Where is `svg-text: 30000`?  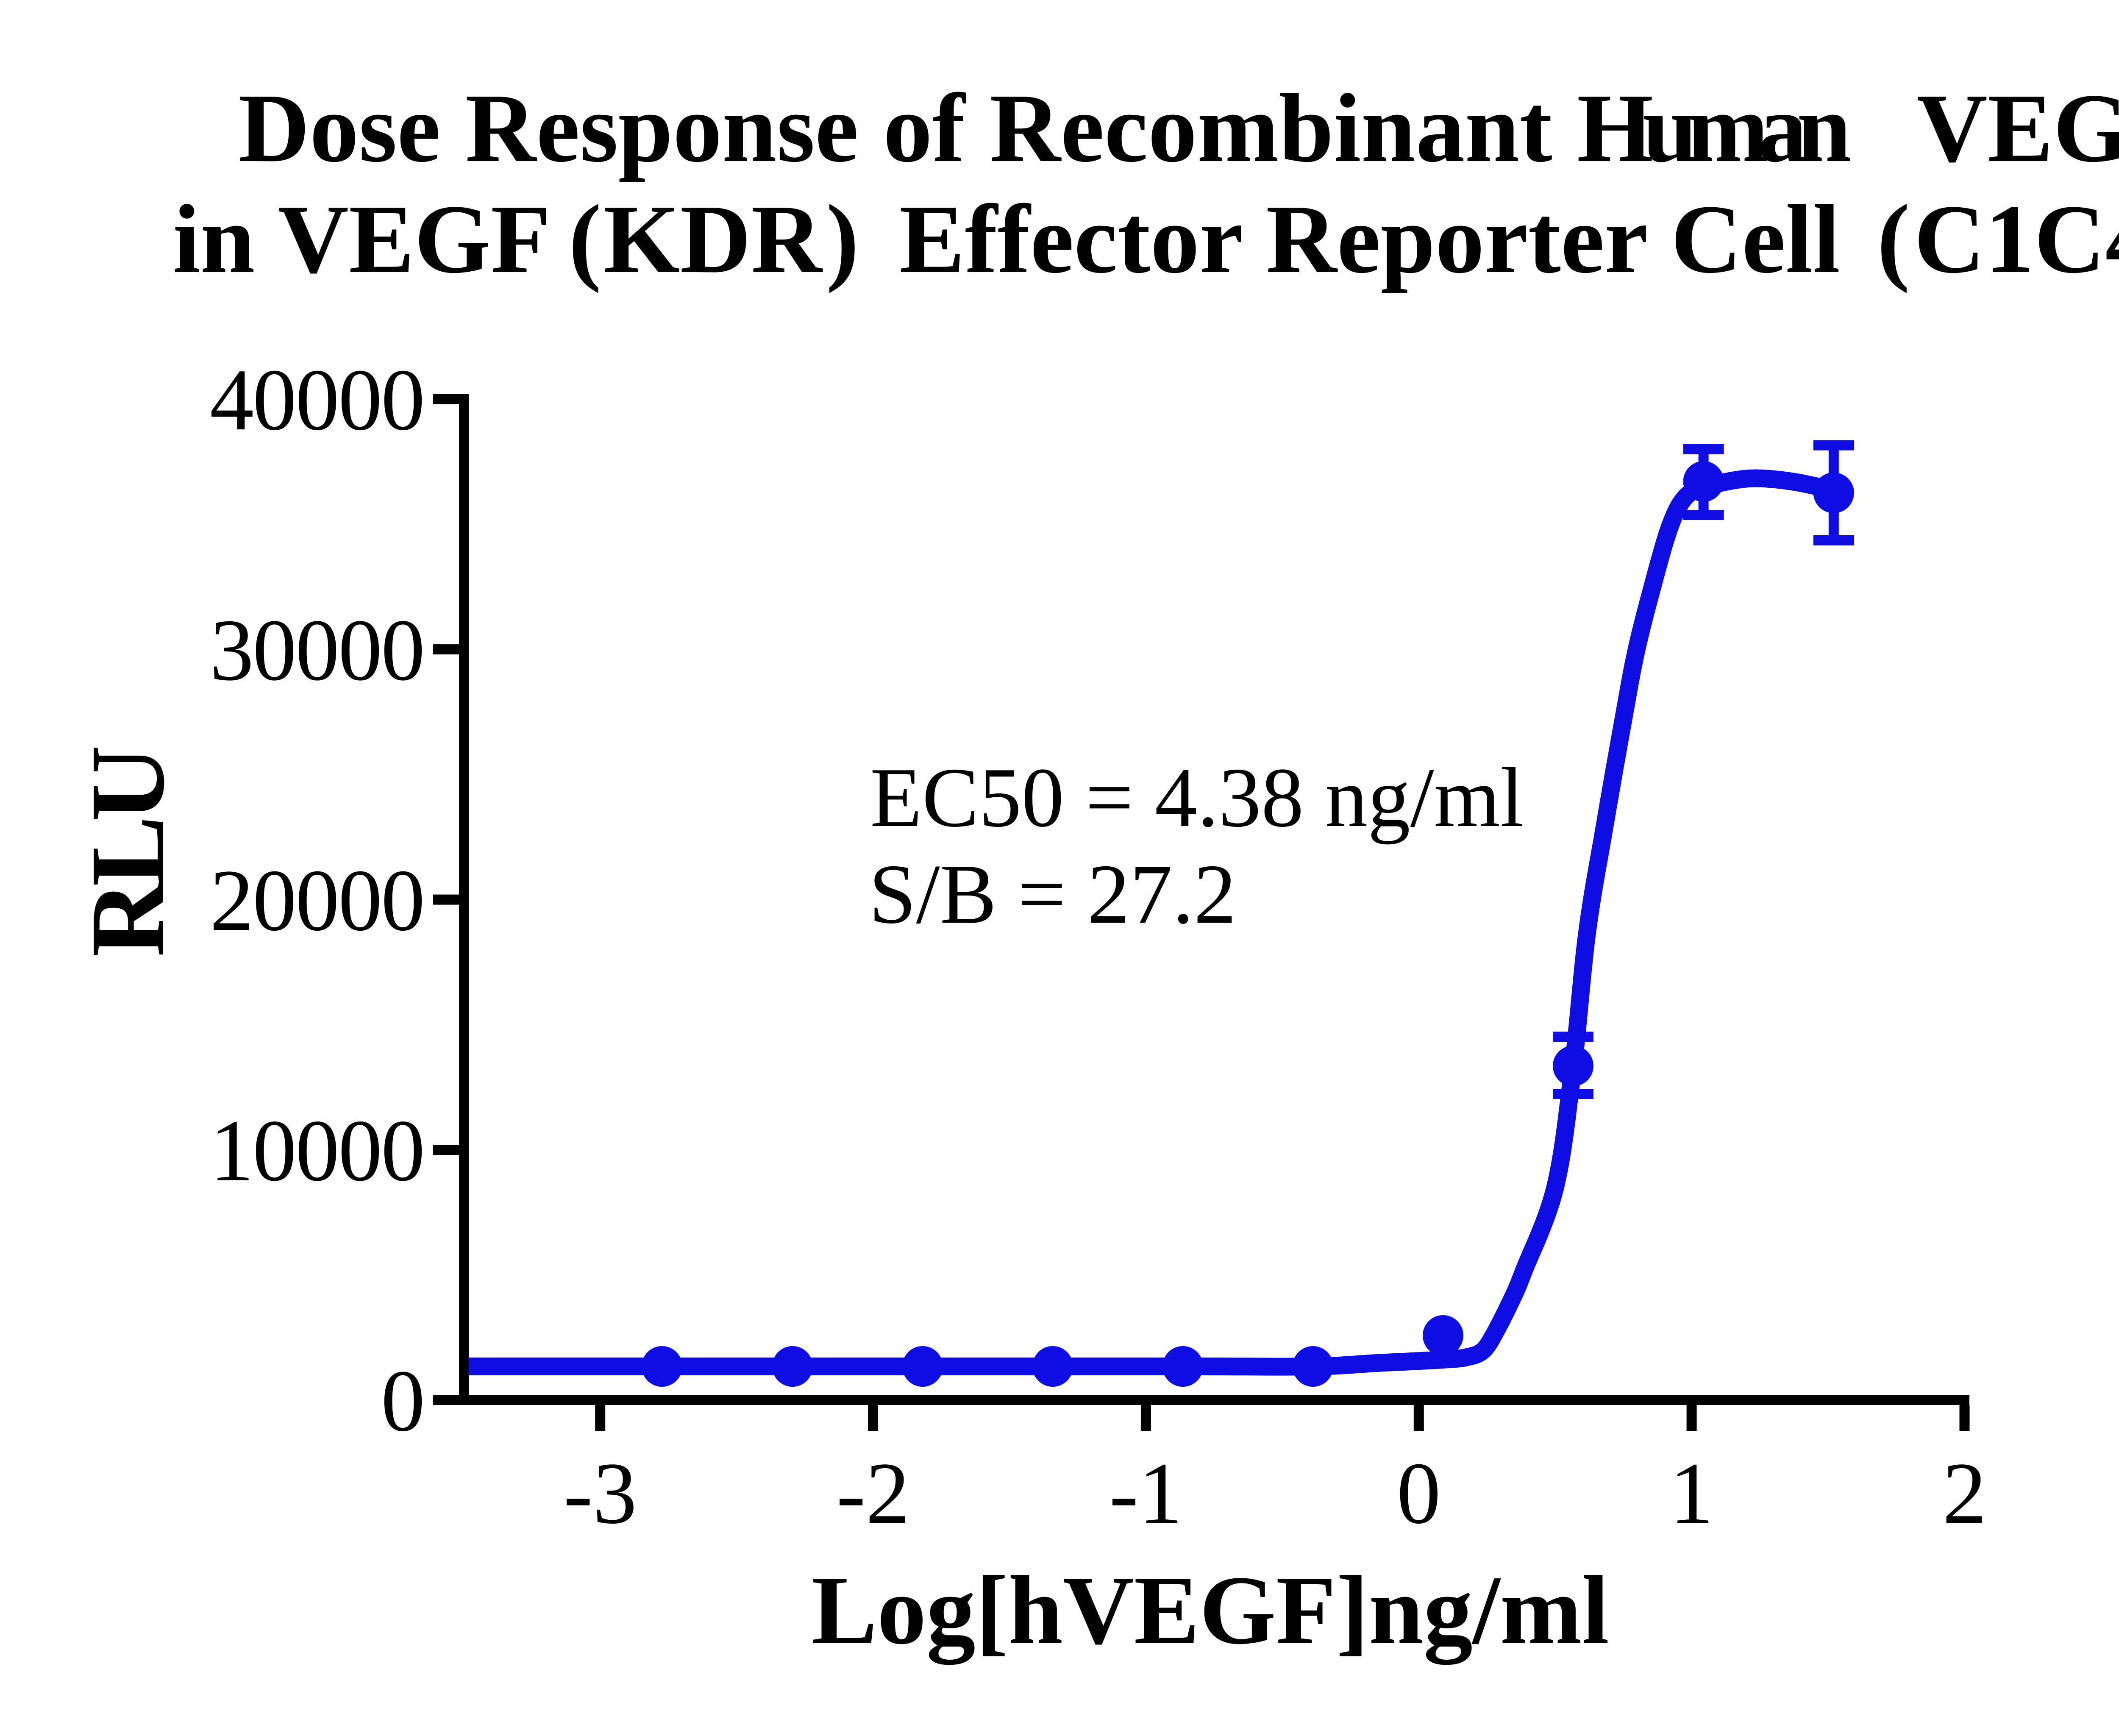 svg-text: 30000 is located at coordinates (317, 650).